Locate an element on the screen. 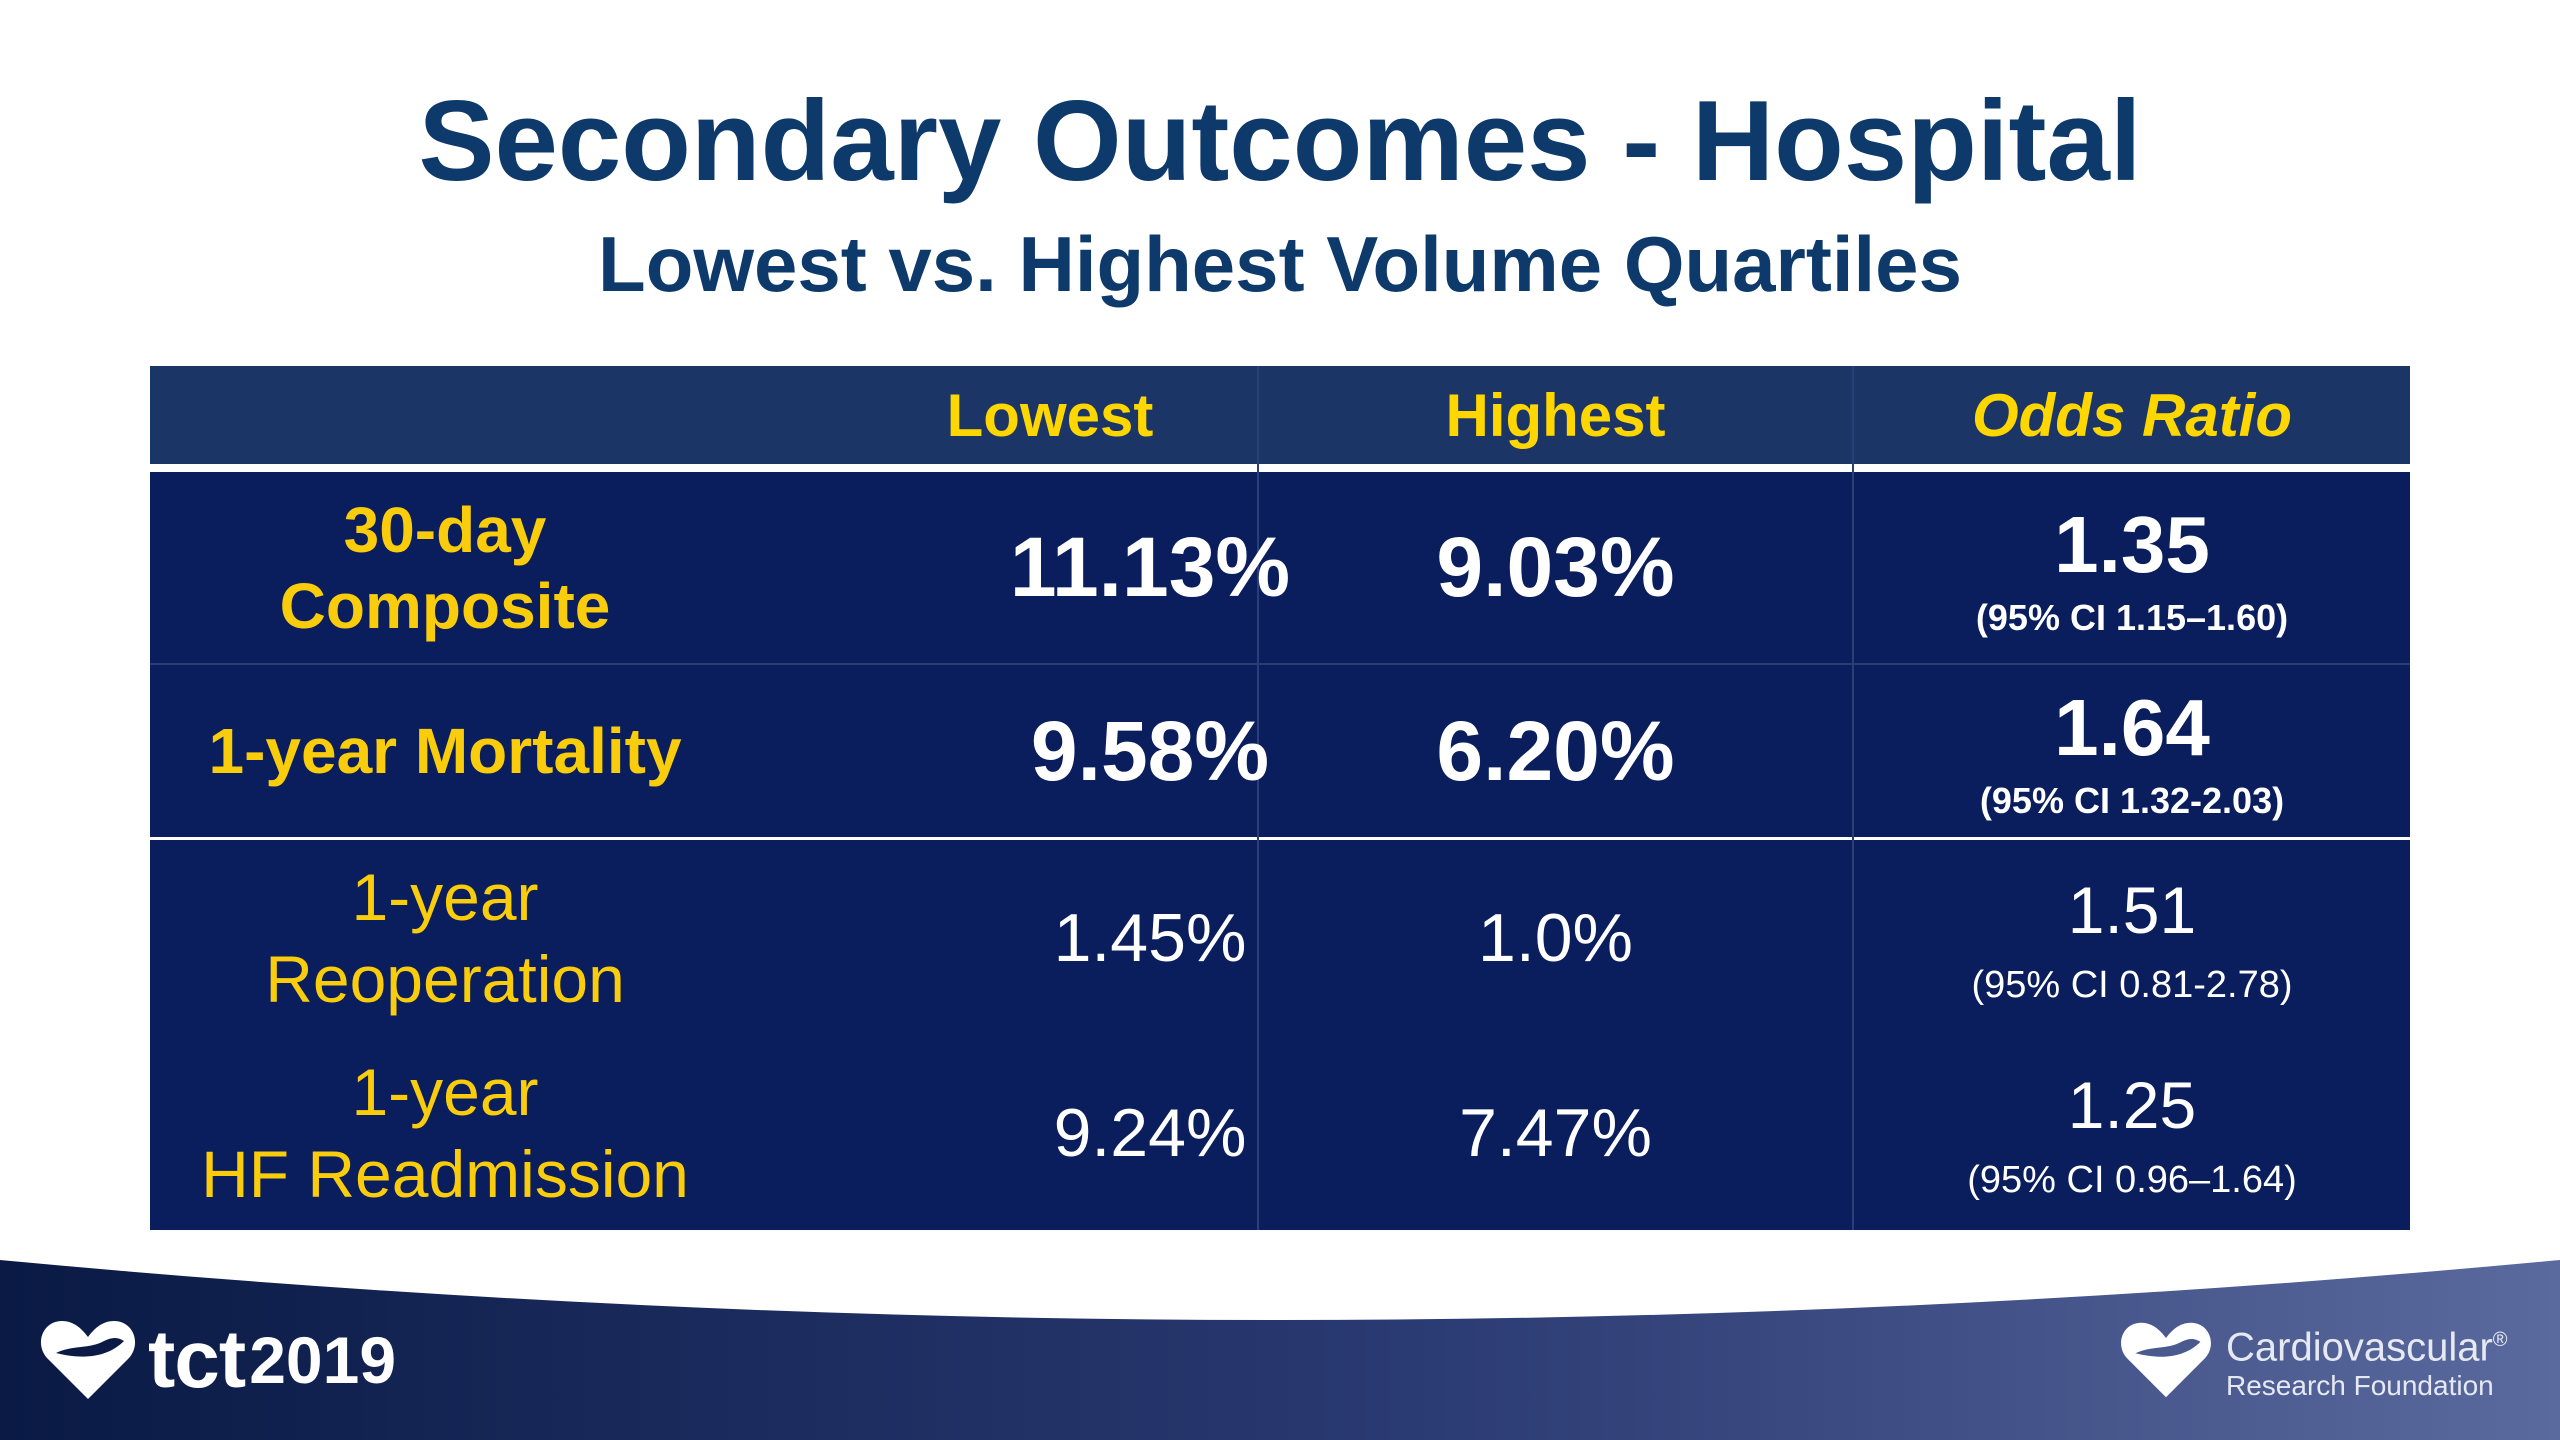  crf-logo: Cardiovascular® Research Foundation is located at coordinates (2313, 1360).